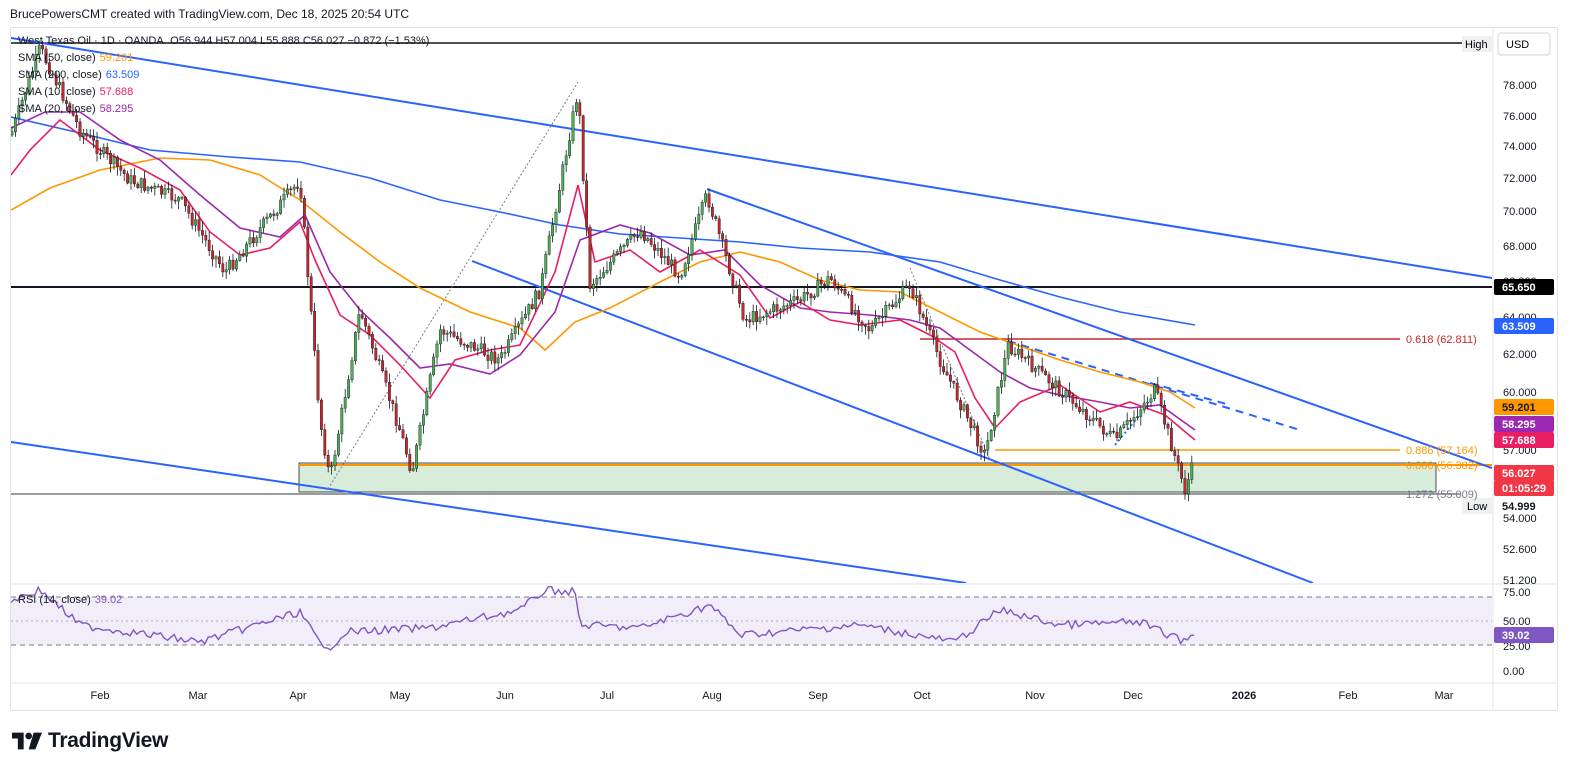  Describe the element at coordinates (70, 600) in the screenshot. I see `rsi-legend: RSI (14, close) 39.02` at that location.